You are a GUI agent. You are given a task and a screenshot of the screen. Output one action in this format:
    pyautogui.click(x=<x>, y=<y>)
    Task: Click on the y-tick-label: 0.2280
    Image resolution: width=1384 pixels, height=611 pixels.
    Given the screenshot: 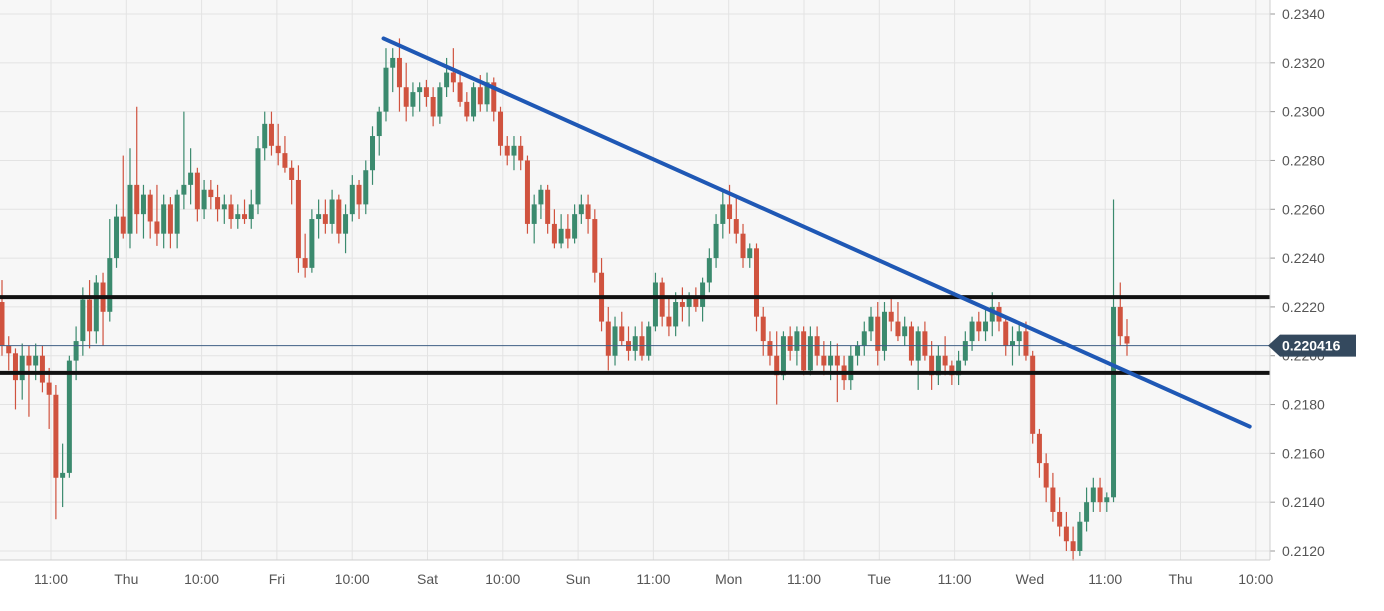 What is the action you would take?
    pyautogui.click(x=1303, y=160)
    